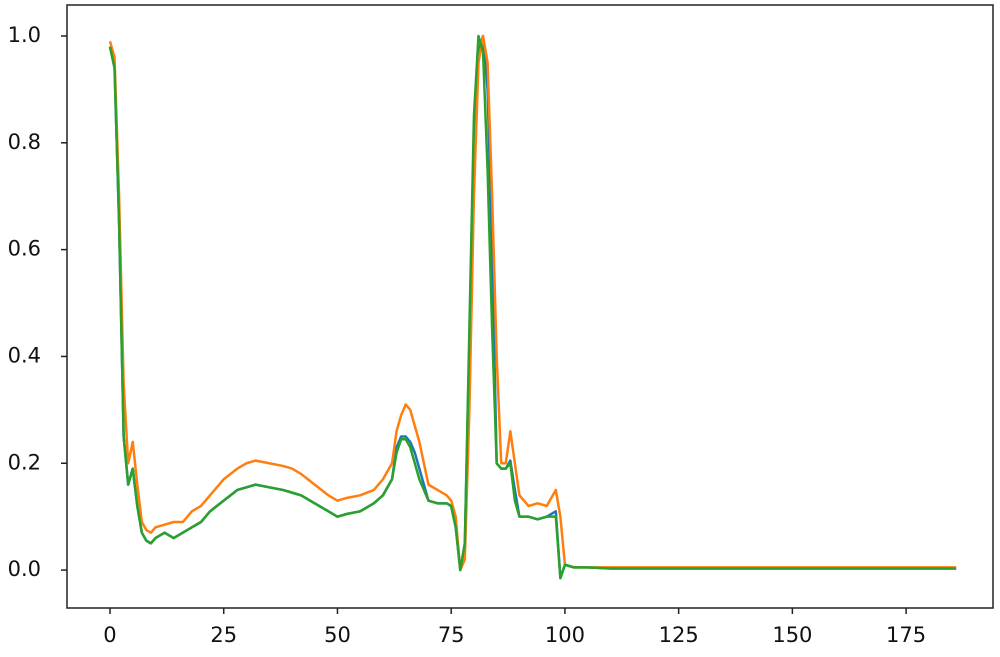  Describe the element at coordinates (337, 635) in the screenshot. I see `x-tick-label: 50` at that location.